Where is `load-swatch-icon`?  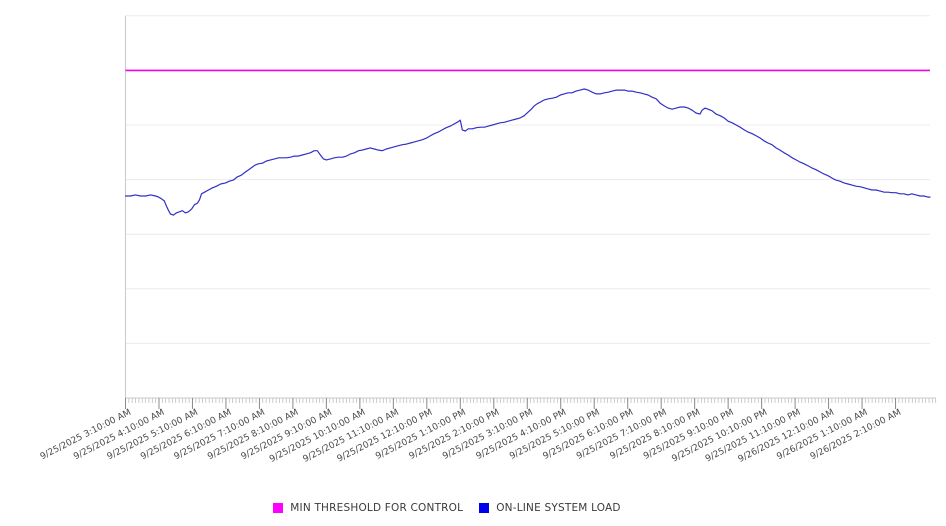 load-swatch-icon is located at coordinates (484, 508).